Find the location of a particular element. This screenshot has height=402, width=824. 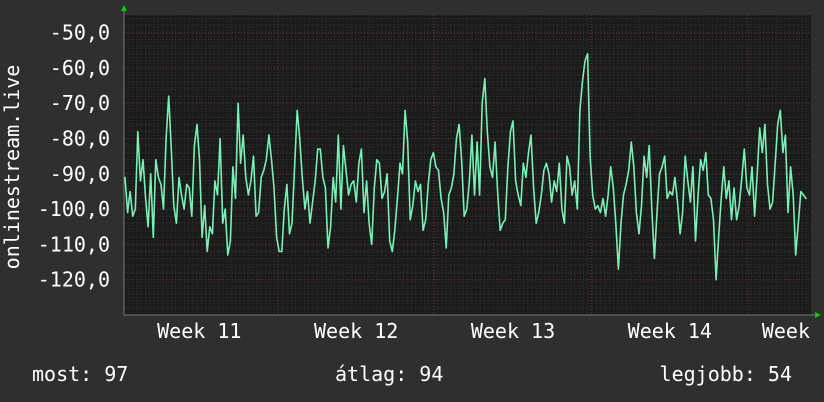

current-value: most: 97 is located at coordinates (80, 374).